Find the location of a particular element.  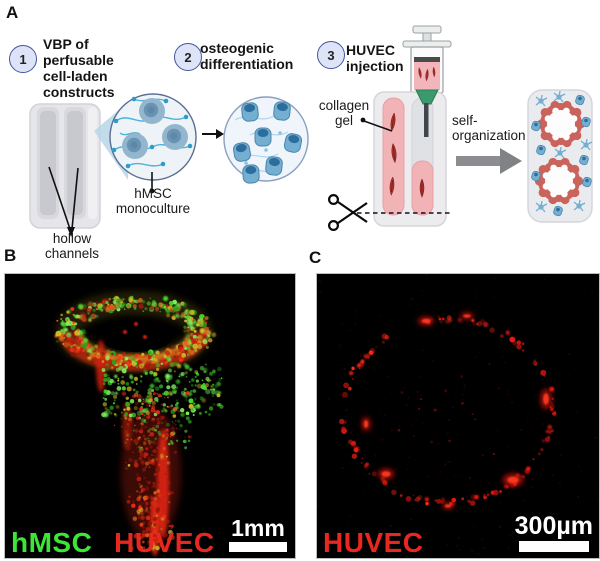

arrow-self-organization is located at coordinates (489, 161).